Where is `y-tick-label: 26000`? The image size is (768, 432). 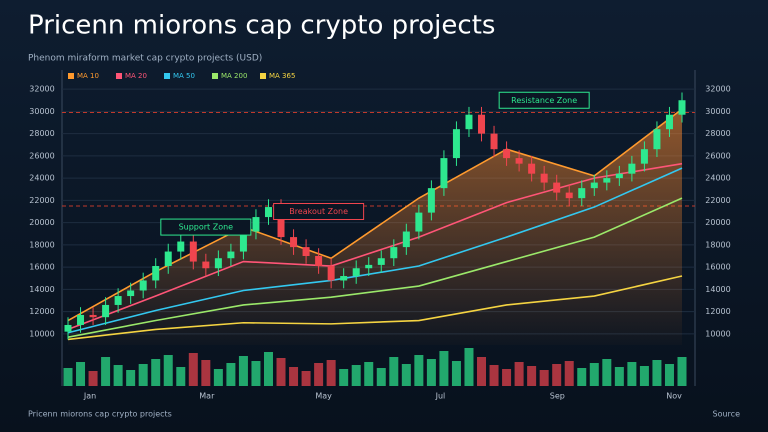
y-tick-label: 26000 is located at coordinates (41, 155).